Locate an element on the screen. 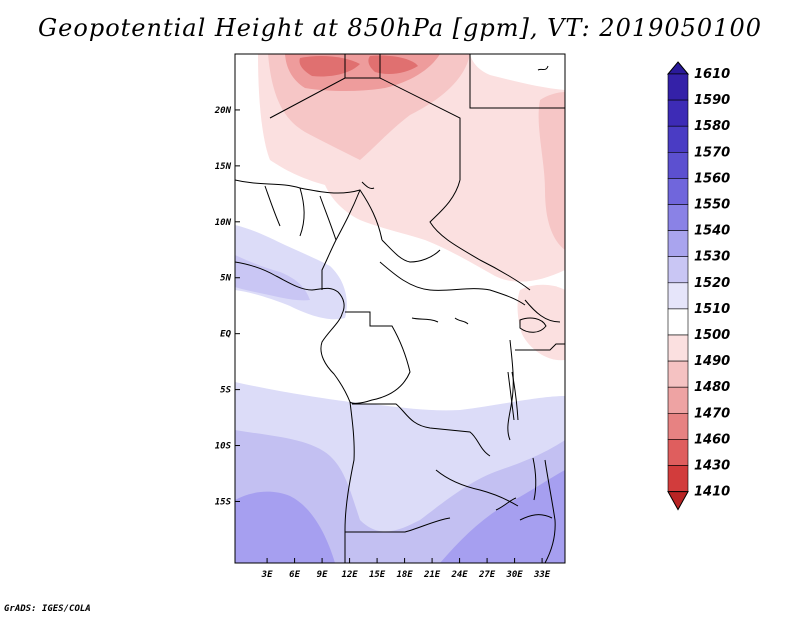 The height and width of the screenshot is (618, 800). x-tick-label: 3E is located at coordinates (267, 575).